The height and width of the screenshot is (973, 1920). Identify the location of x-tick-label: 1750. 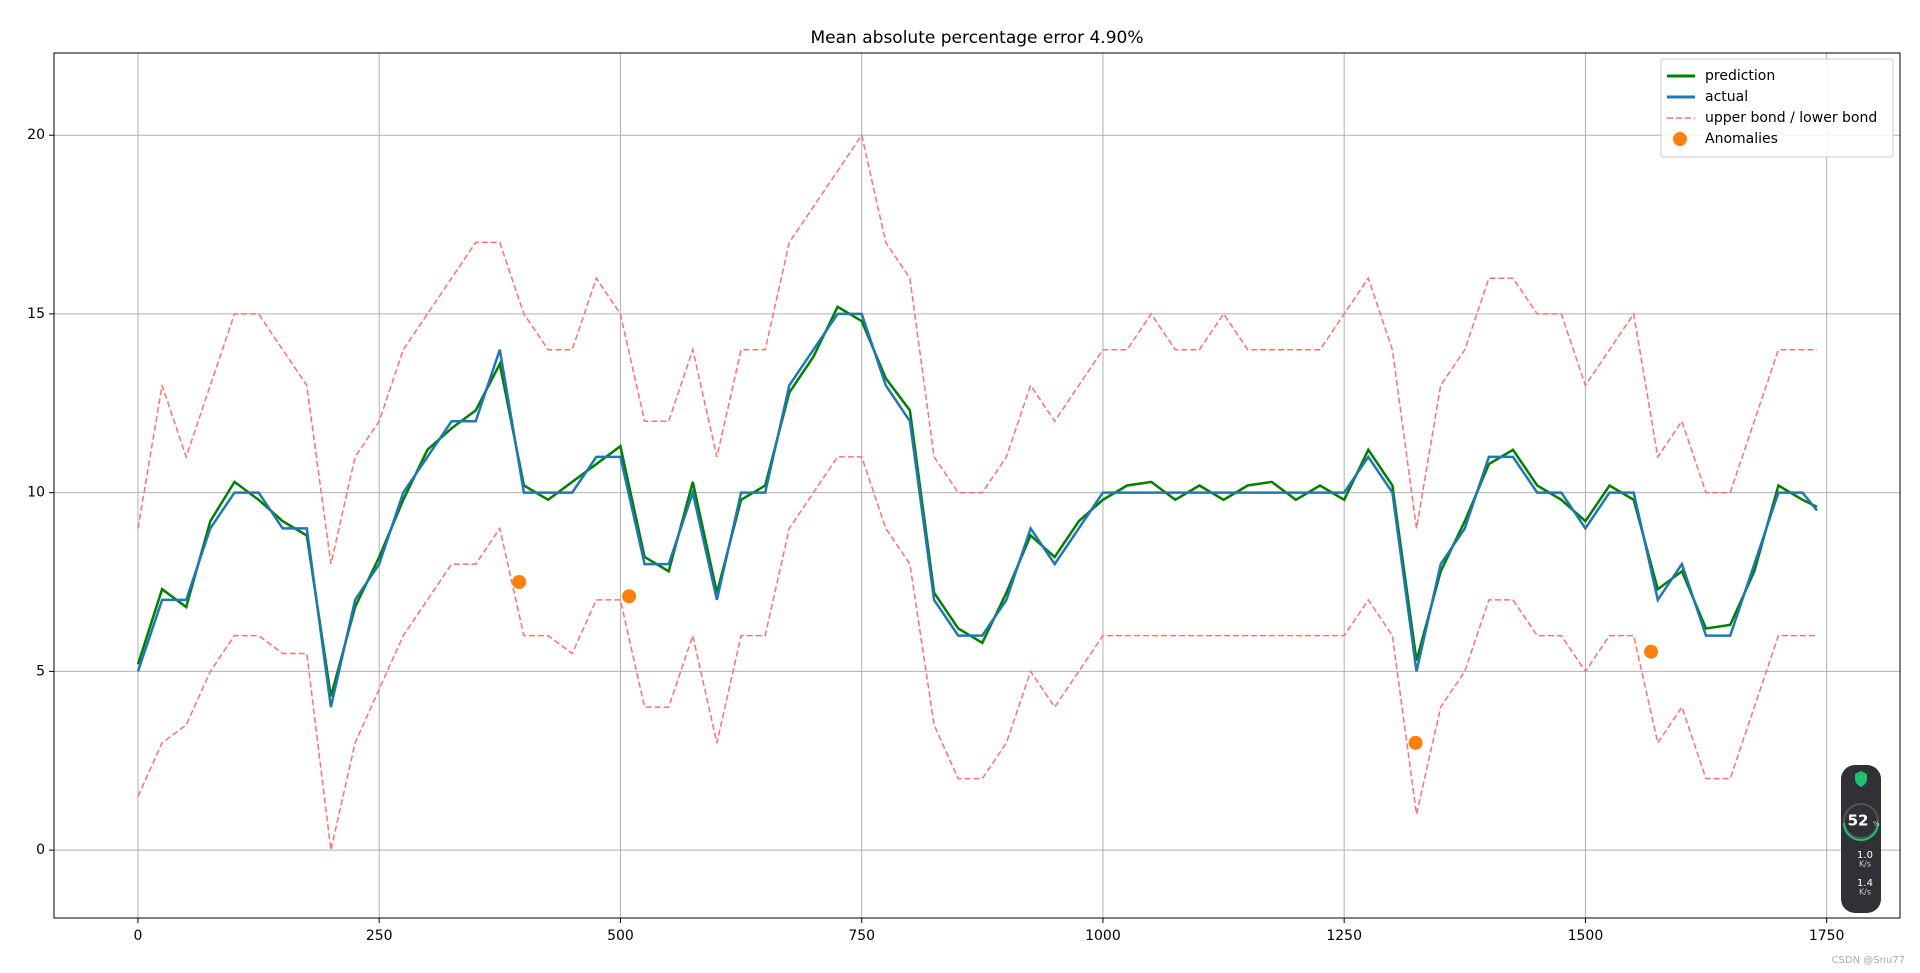
(1827, 936).